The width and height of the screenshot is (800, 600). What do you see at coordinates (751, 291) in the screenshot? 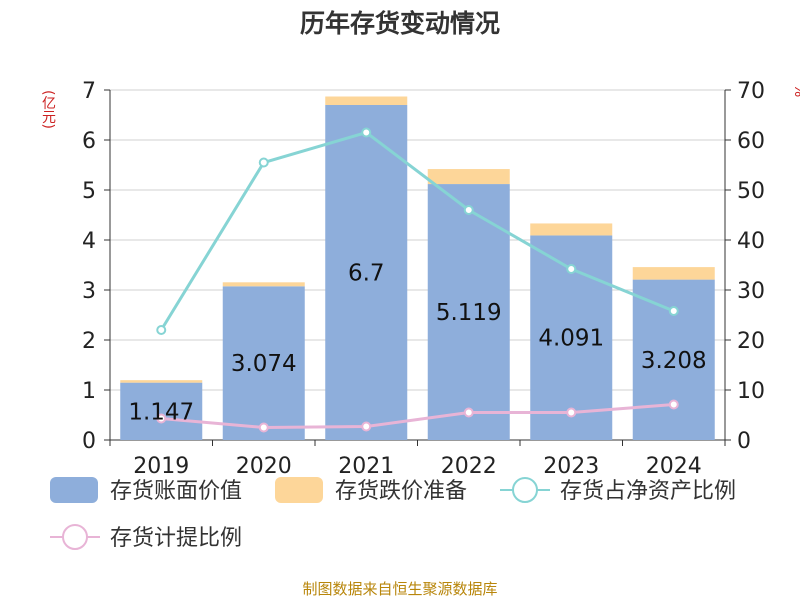
I see `right-tick-label: 30` at bounding box center [751, 291].